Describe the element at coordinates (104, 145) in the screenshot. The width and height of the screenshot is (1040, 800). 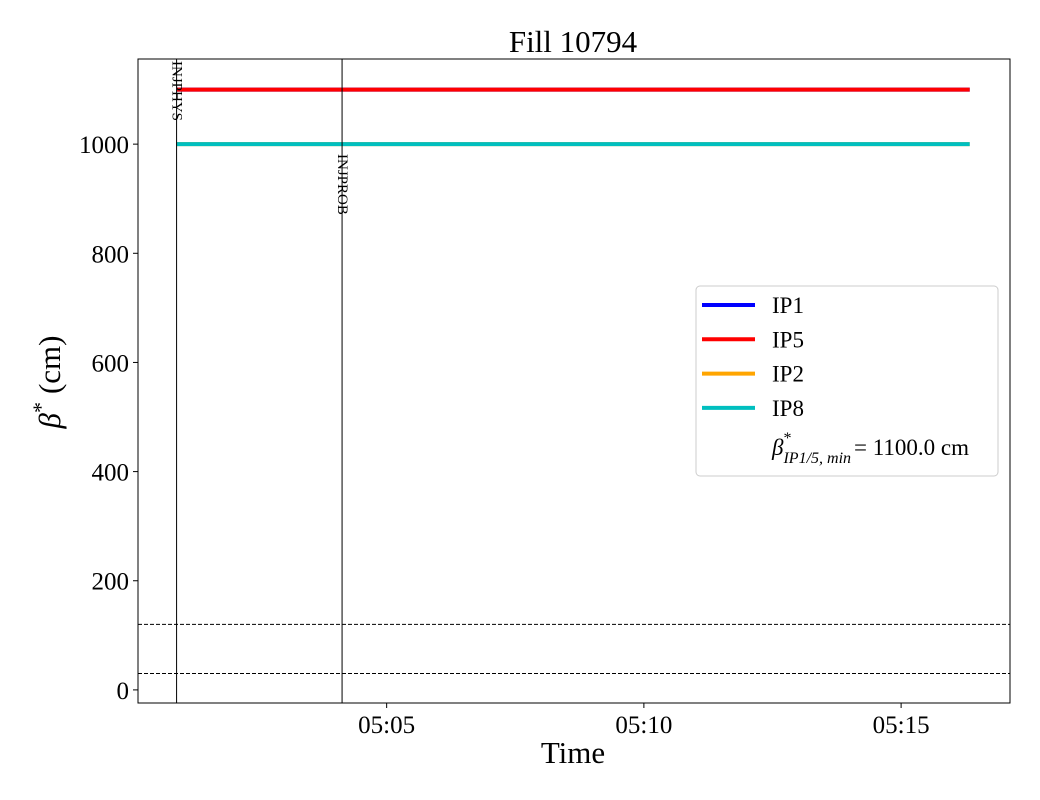
I see `y-tick-label: 1000` at that location.